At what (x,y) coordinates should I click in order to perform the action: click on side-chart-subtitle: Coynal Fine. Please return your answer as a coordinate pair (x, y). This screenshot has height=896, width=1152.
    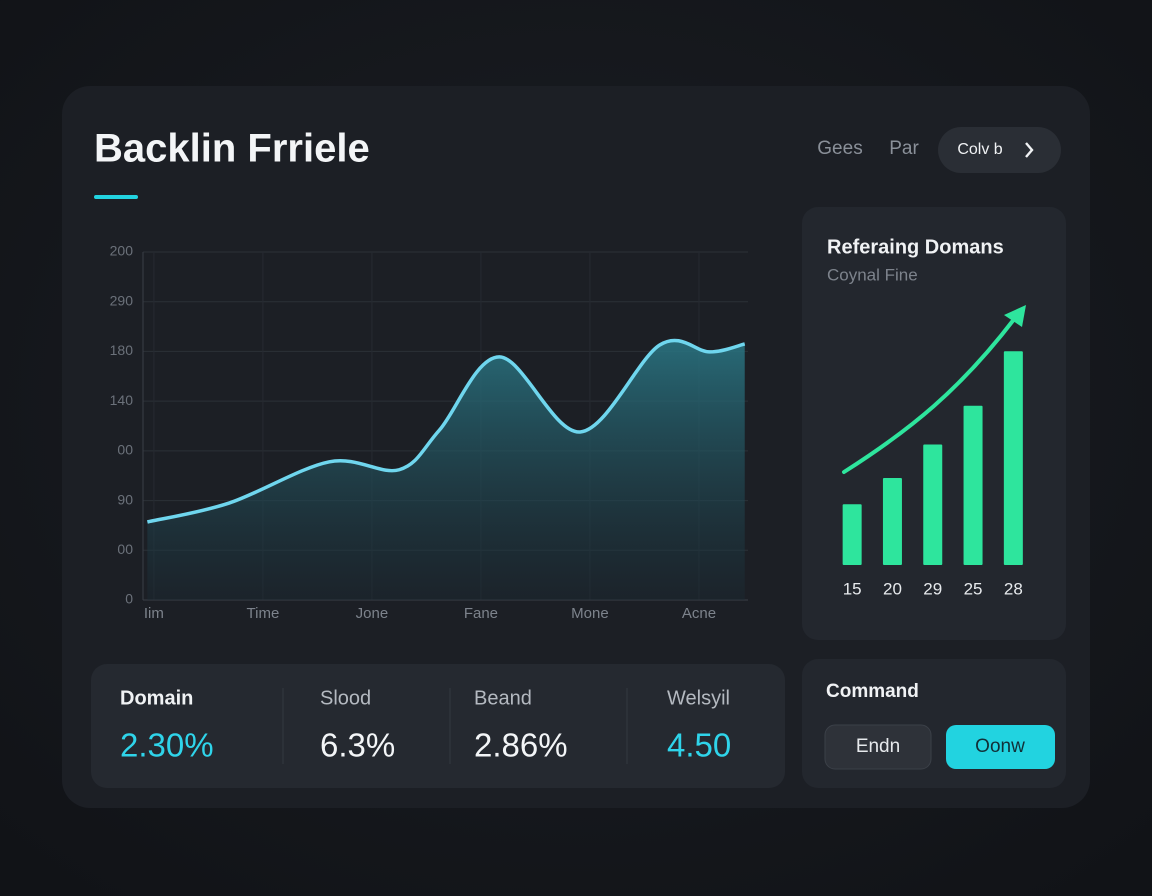
    Looking at the image, I should click on (872, 274).